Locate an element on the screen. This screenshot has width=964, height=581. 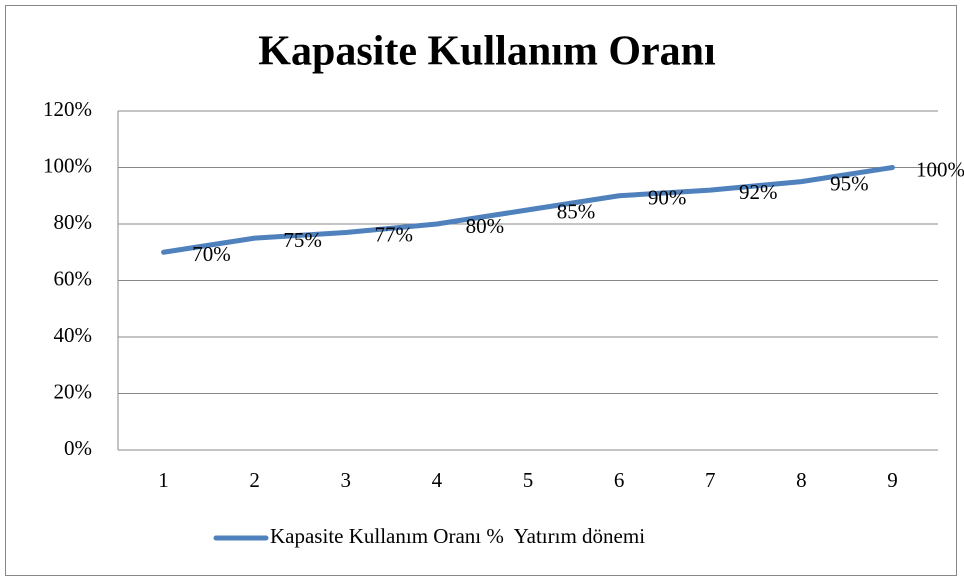
data-line is located at coordinates (528, 210).